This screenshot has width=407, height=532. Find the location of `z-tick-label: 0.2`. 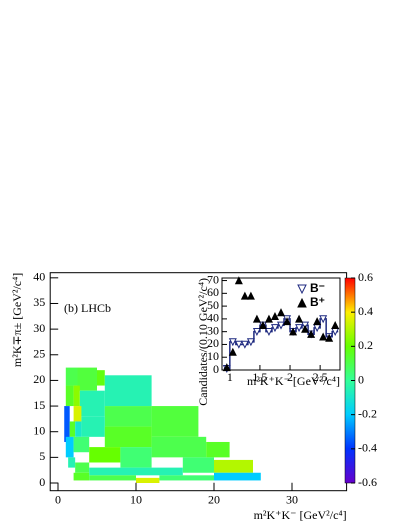

z-tick-label: 0.2 is located at coordinates (365, 345).